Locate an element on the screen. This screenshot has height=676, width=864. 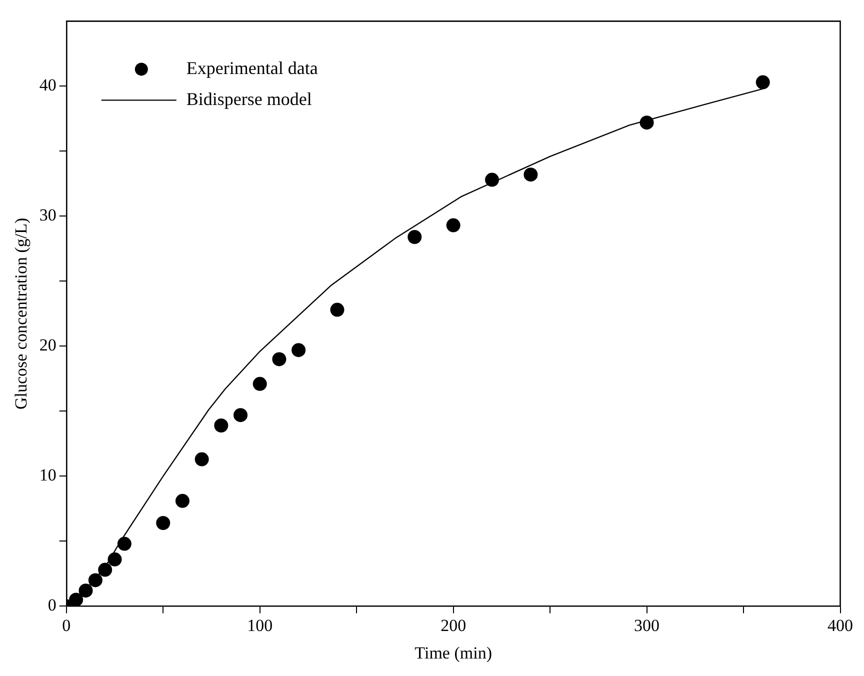
y-tick-label: 20 is located at coordinates (47, 345).